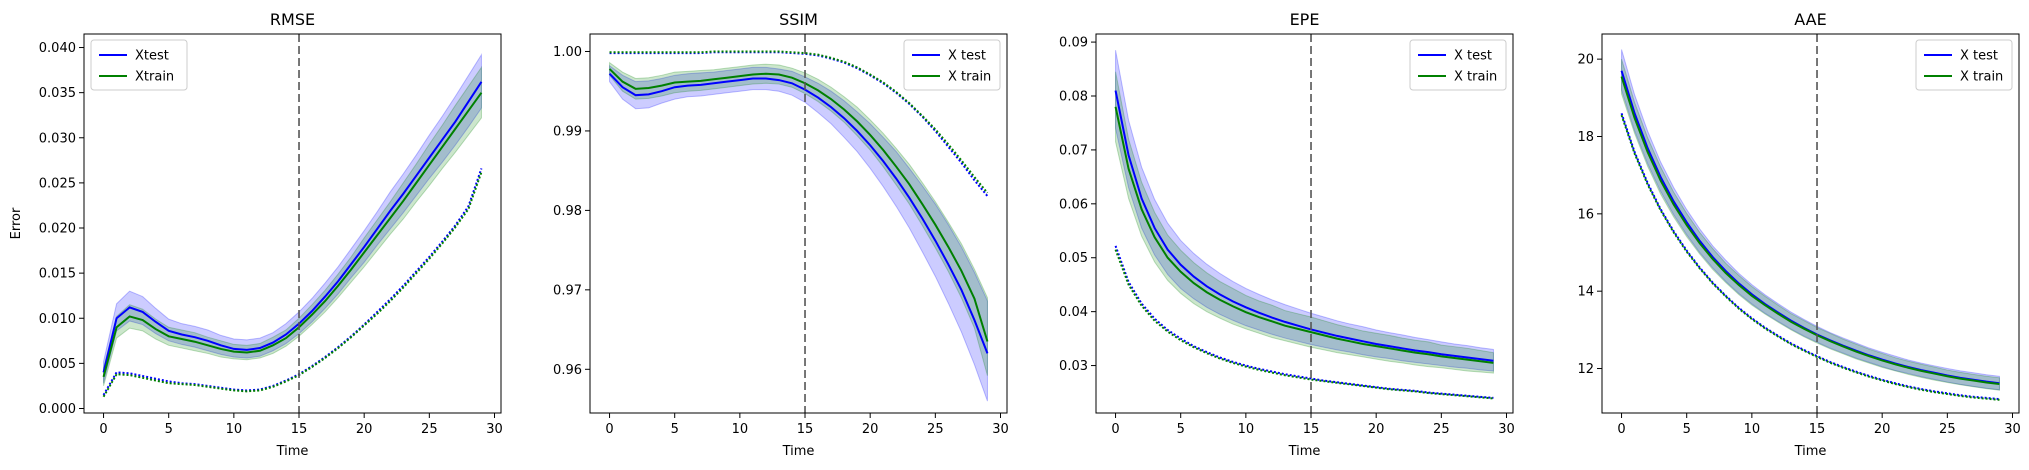 This screenshot has width=2029, height=470. What do you see at coordinates (1073, 258) in the screenshot?
I see `y-tick-label: 0.05` at bounding box center [1073, 258].